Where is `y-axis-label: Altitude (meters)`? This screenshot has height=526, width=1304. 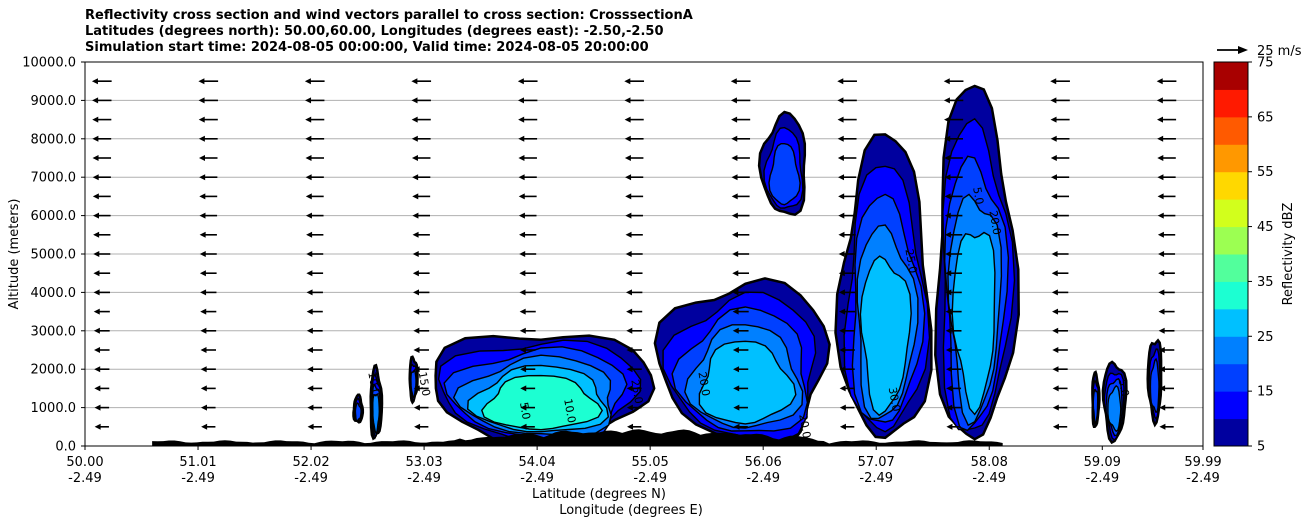 y-axis-label: Altitude (meters) is located at coordinates (14, 254).